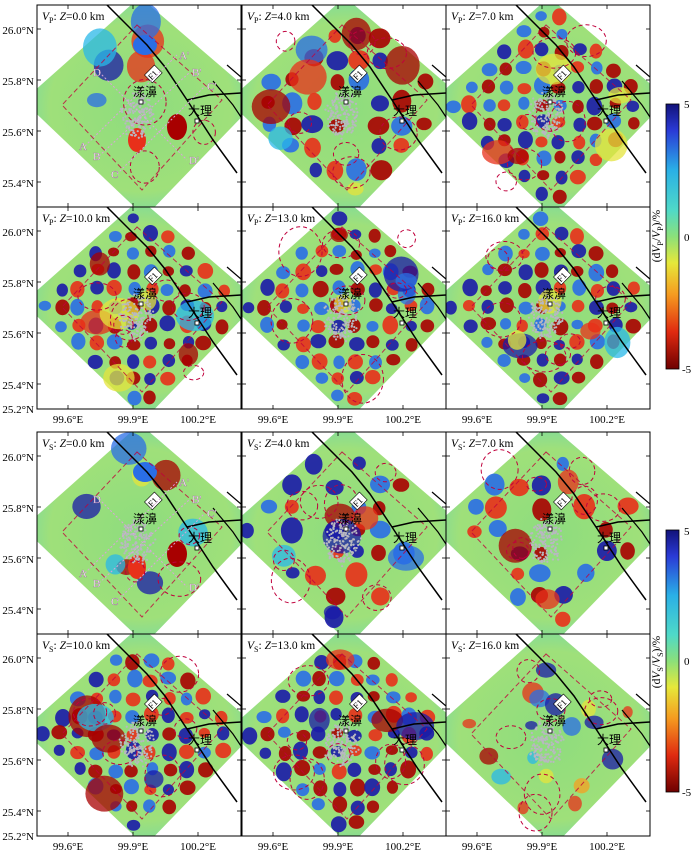  I want to click on colorbar-vs-max: 5, so click(687, 532).